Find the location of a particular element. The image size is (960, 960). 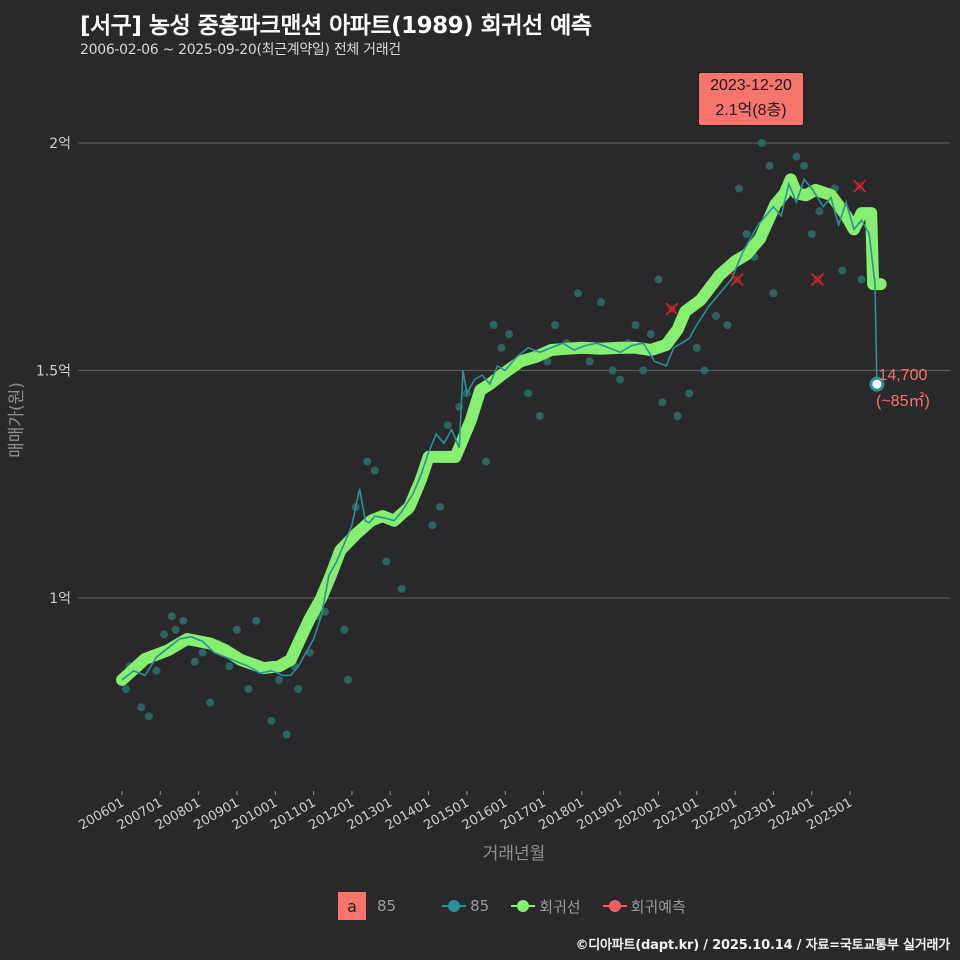

y-tick-label: 2억 is located at coordinates (60, 144).